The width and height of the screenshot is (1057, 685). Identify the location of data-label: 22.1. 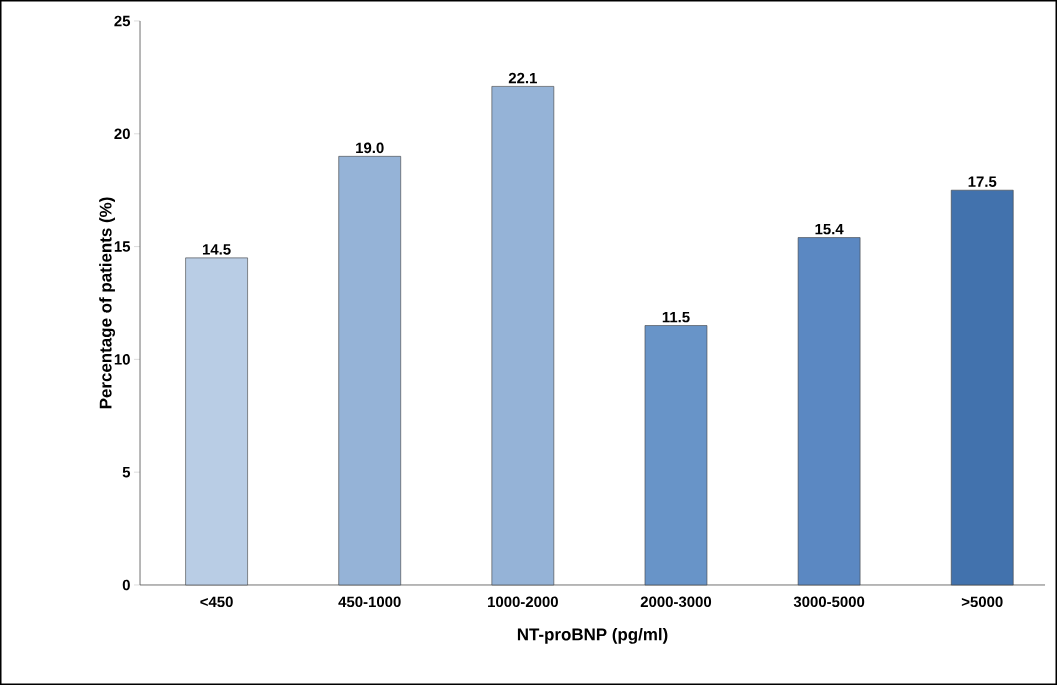
(522, 78).